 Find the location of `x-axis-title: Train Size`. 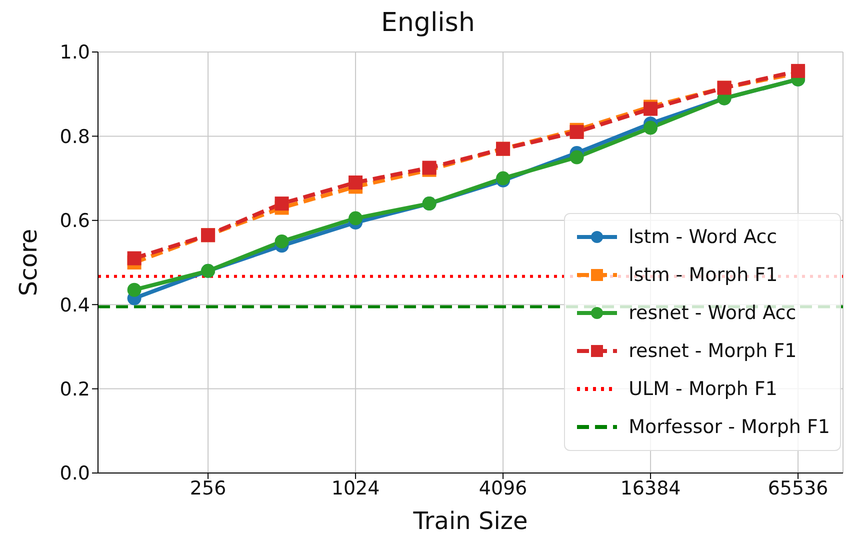

x-axis-title: Train Size is located at coordinates (470, 521).